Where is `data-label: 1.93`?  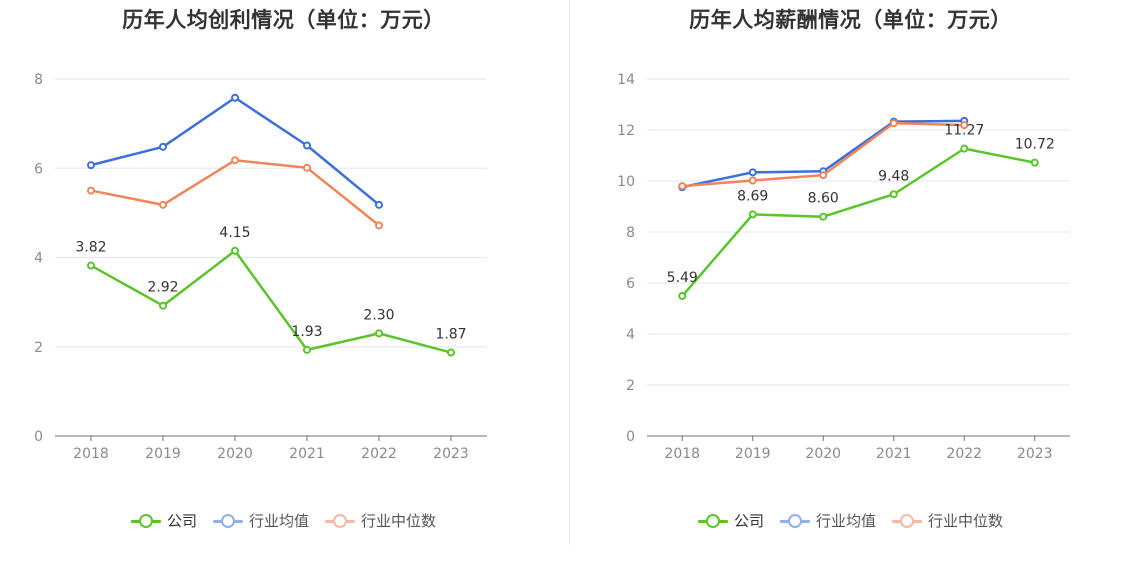 data-label: 1.93 is located at coordinates (306, 332).